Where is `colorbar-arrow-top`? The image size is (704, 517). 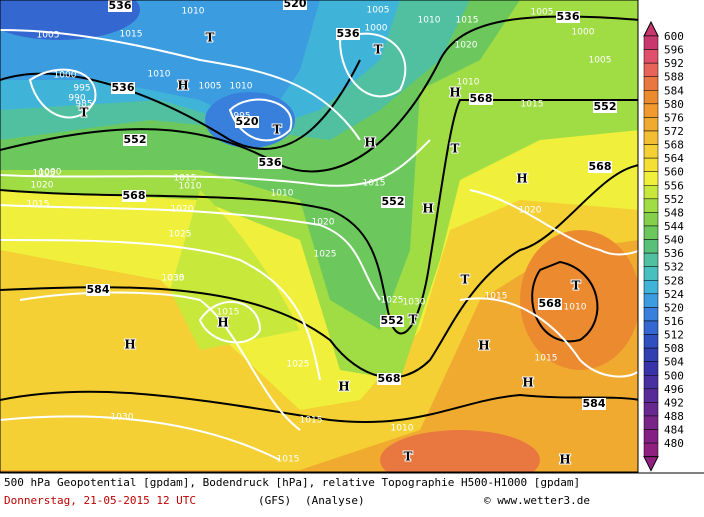 colorbar-arrow-top is located at coordinates (651, 28).